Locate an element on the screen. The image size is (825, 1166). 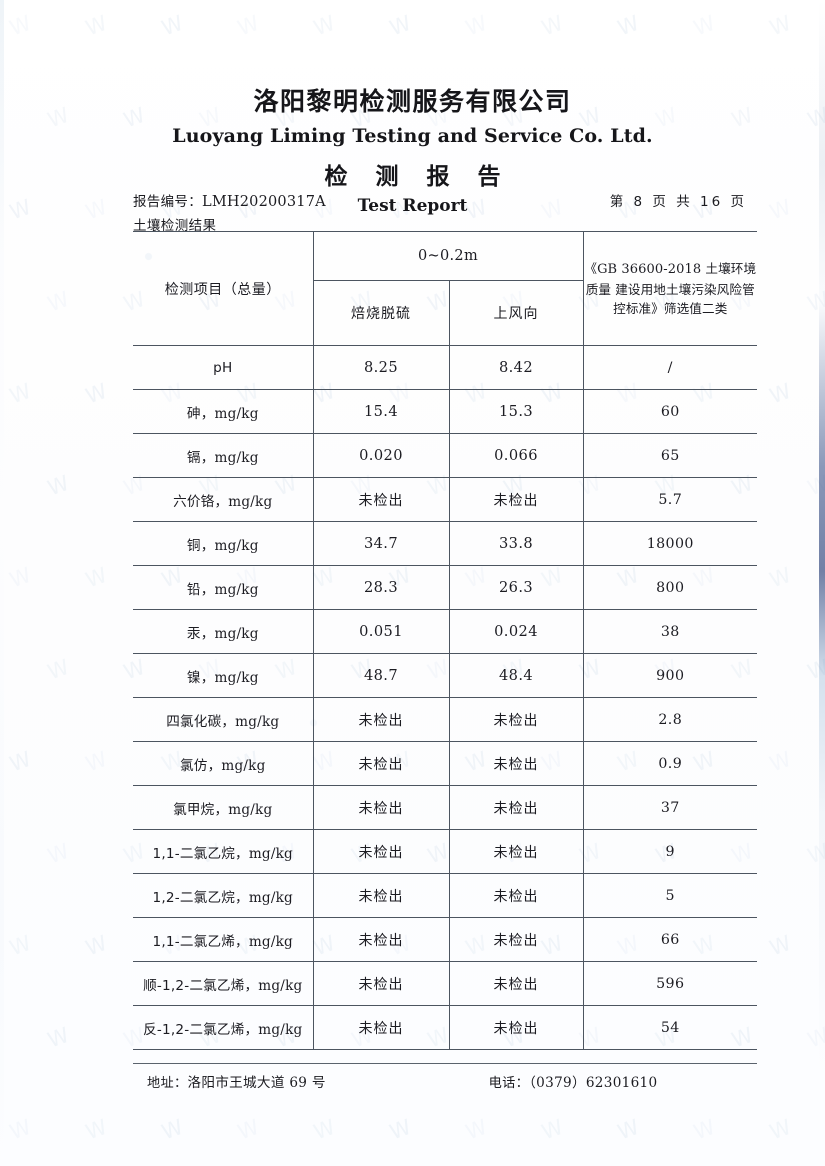
document-footer: 地址：洛阳市王城大道 69 号 电话：（0379）62301610 is located at coordinates (445, 1077).